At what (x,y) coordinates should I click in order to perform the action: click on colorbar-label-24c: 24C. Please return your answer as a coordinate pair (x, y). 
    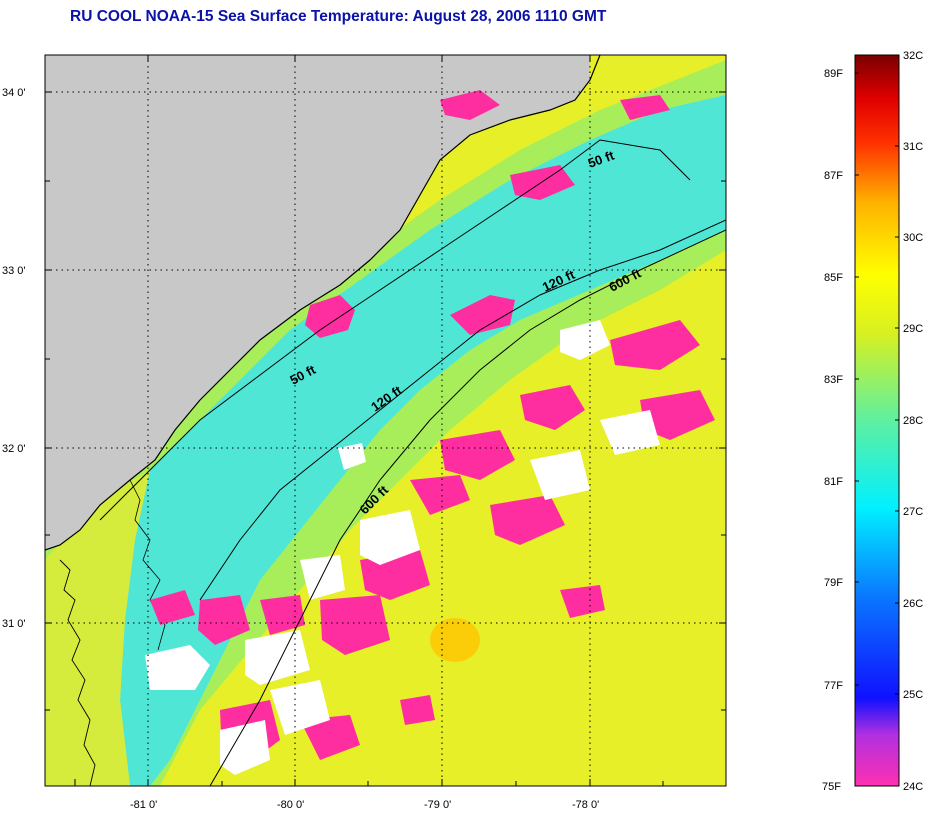
    Looking at the image, I should click on (913, 787).